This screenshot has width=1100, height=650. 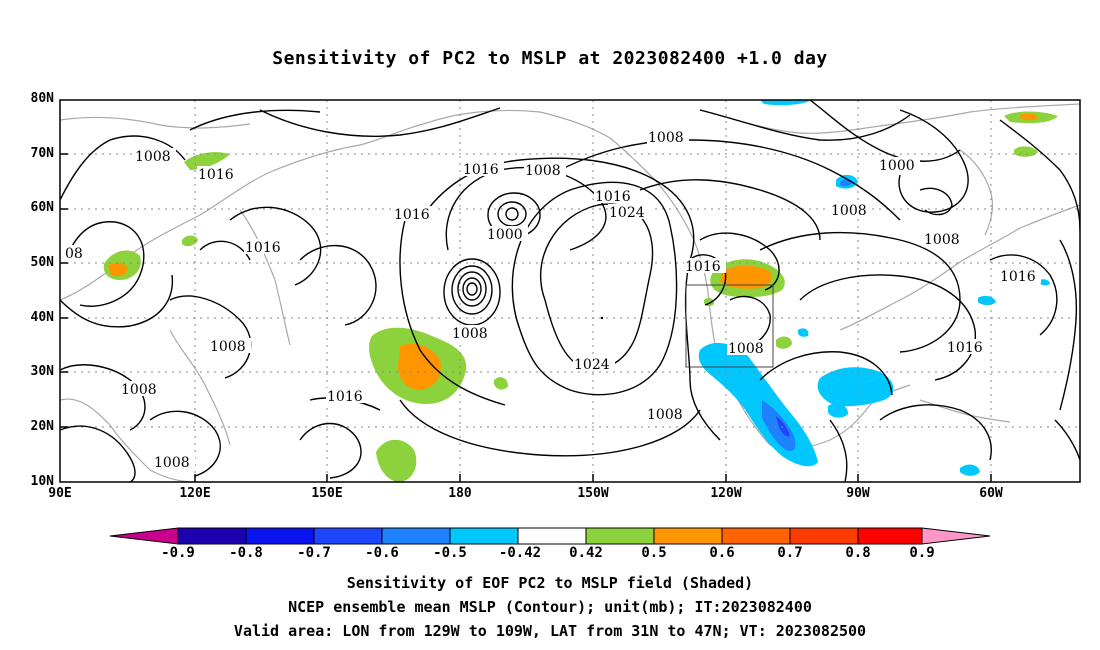 What do you see at coordinates (450, 553) in the screenshot?
I see `colorbar-label: -0.5` at bounding box center [450, 553].